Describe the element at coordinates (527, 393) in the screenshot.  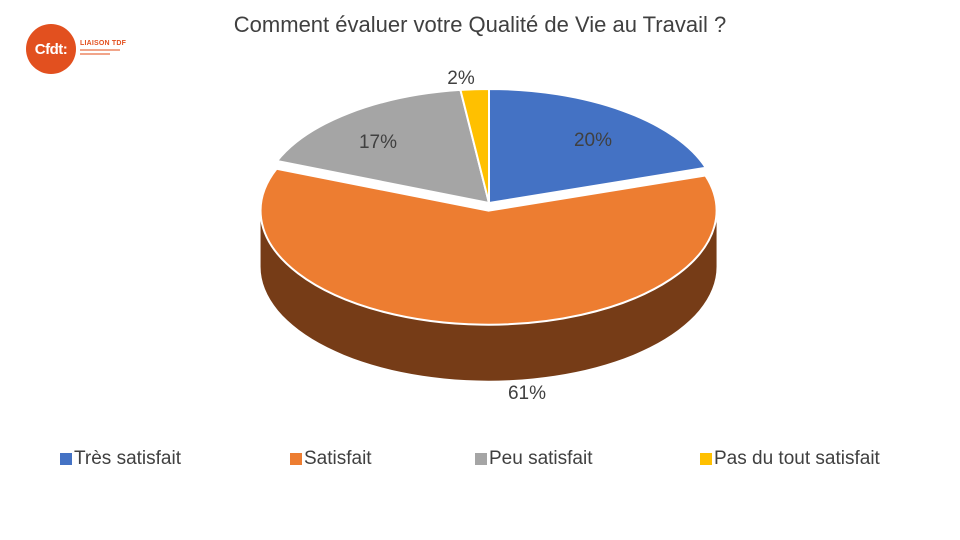
I see `data-label-satisfait: 61%` at that location.